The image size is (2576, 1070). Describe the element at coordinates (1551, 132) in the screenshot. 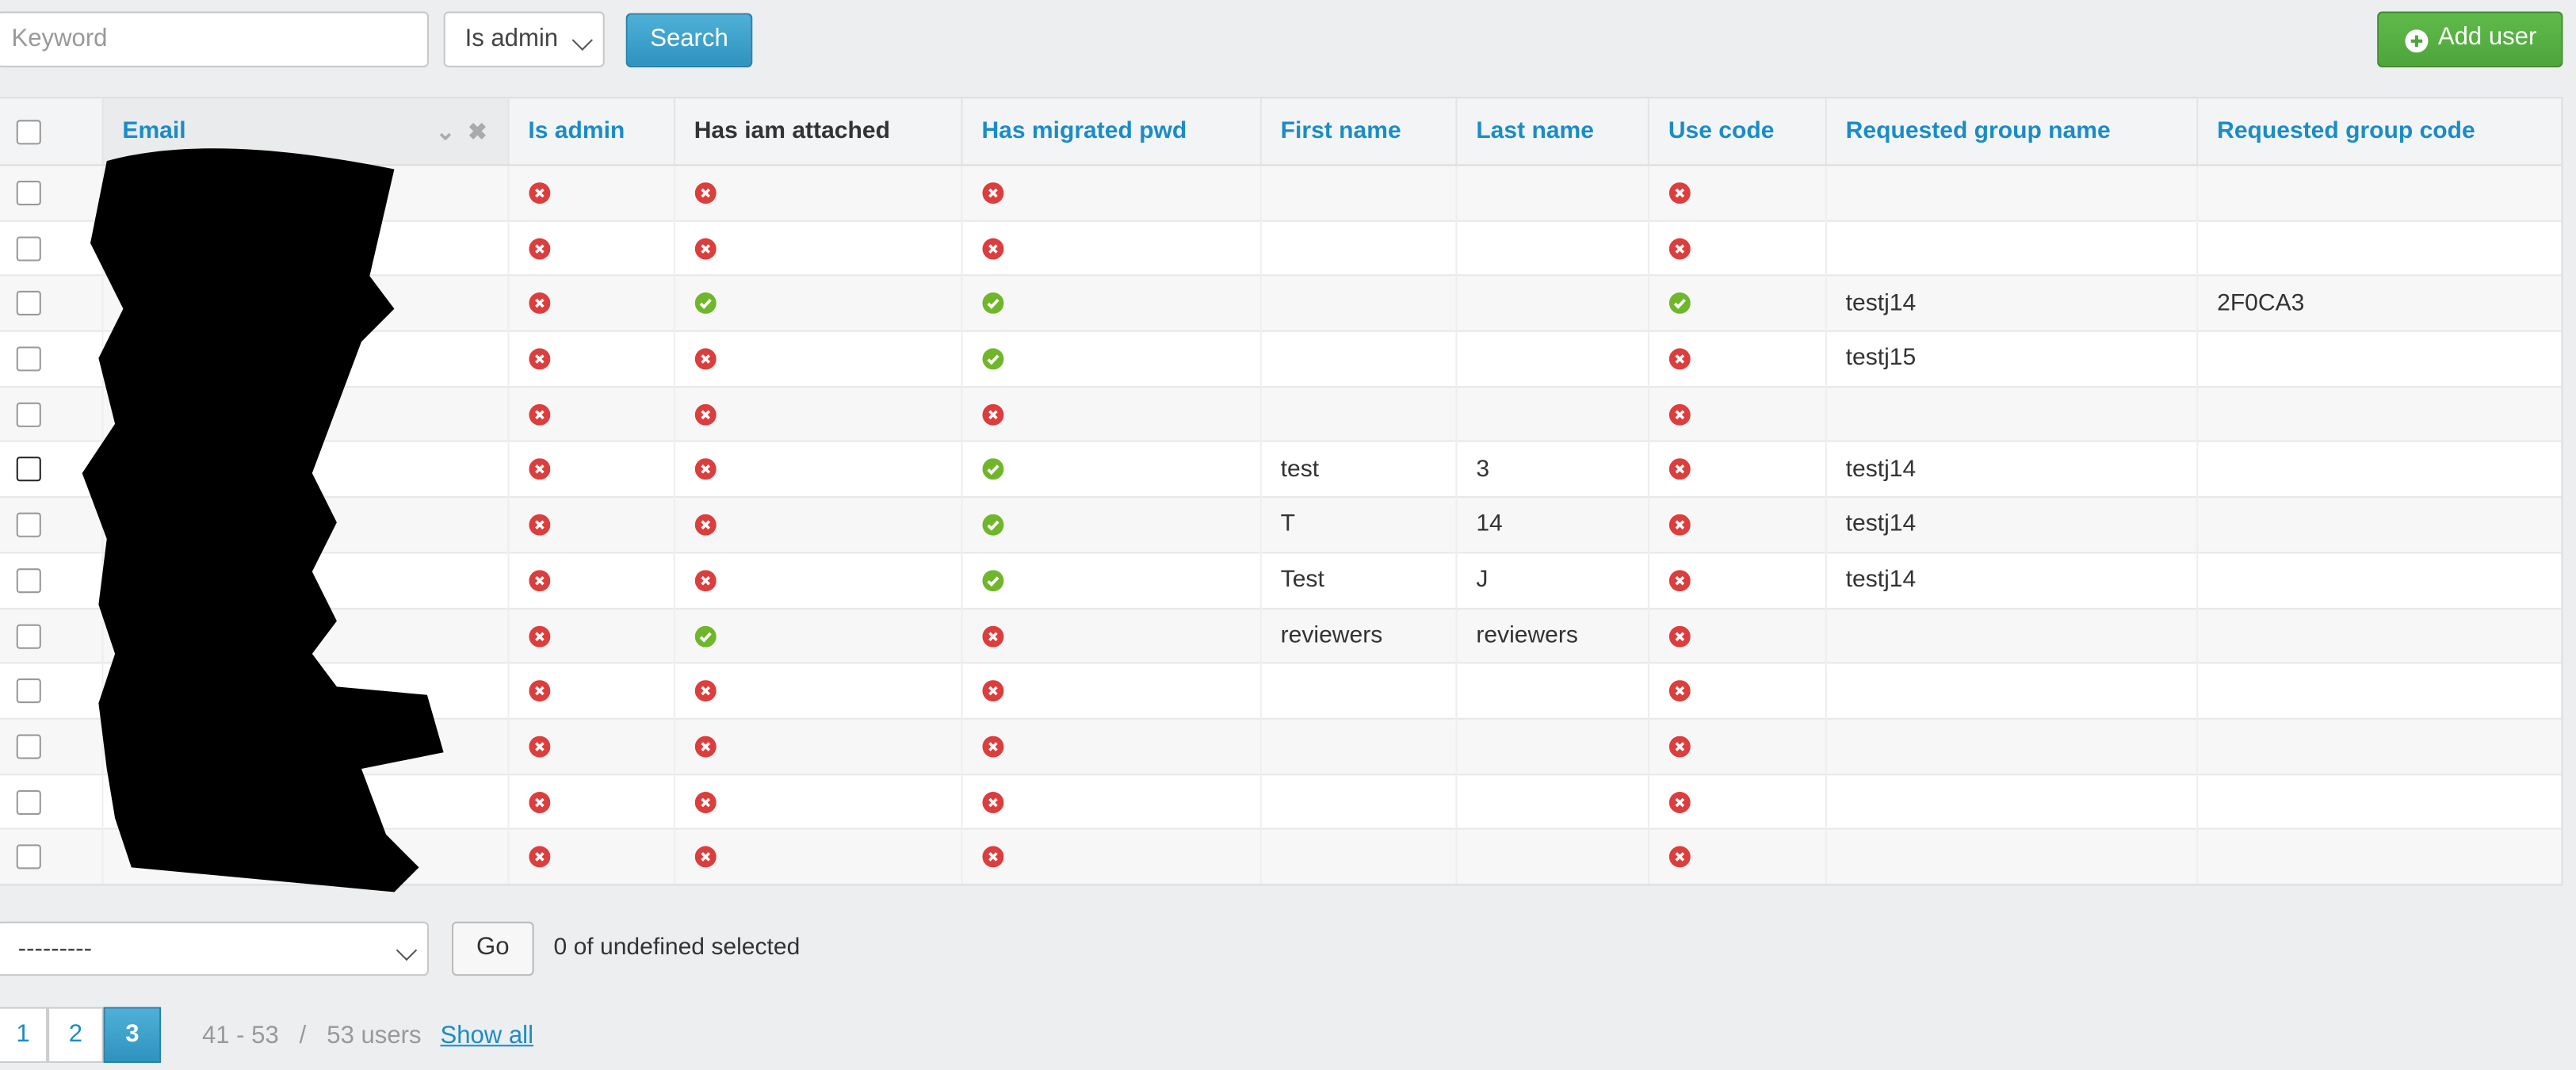

I see `column-header: Last name` at that location.